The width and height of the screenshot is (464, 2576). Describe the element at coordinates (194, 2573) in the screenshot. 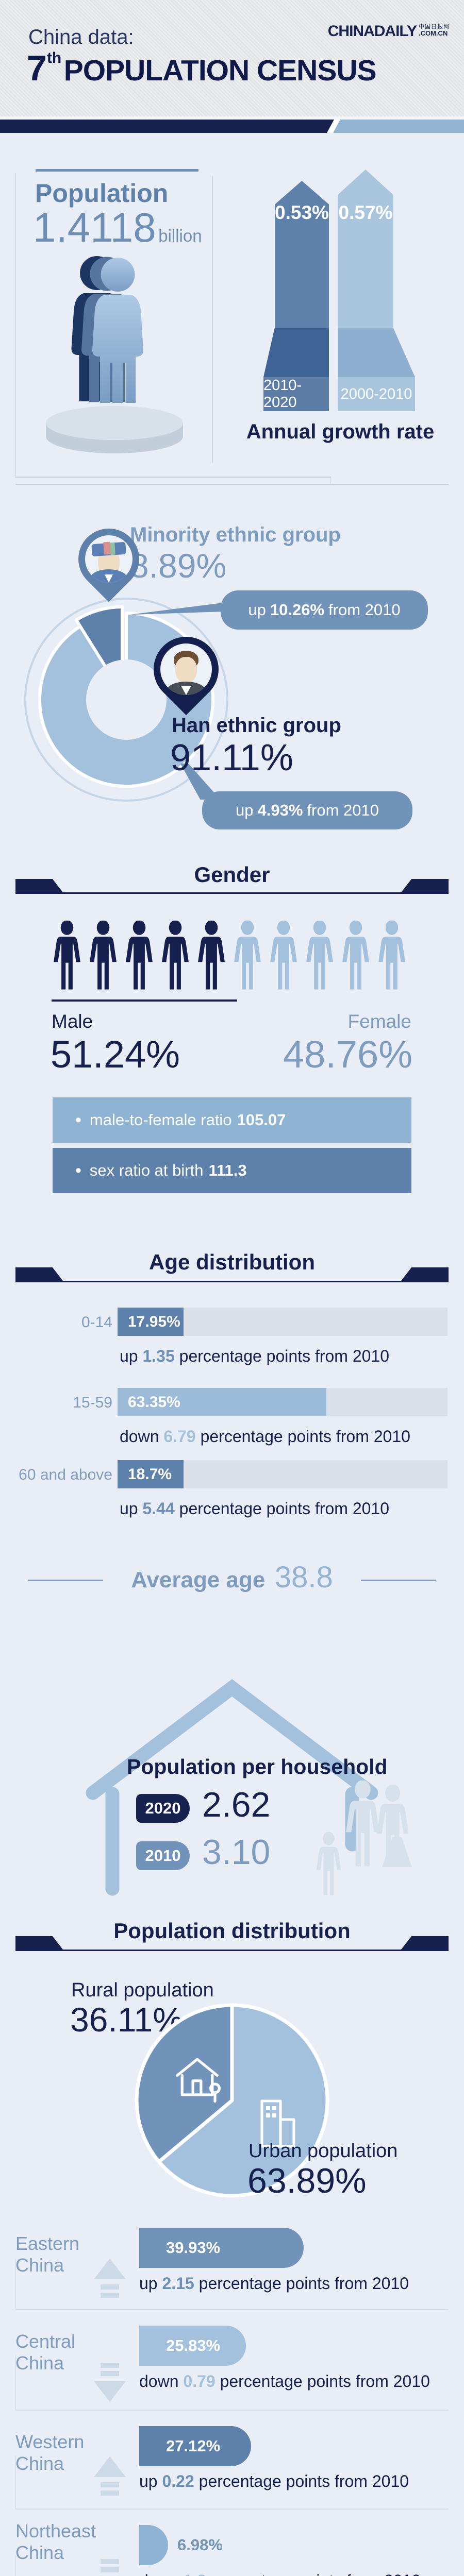

I see `note-value: 1.2` at that location.